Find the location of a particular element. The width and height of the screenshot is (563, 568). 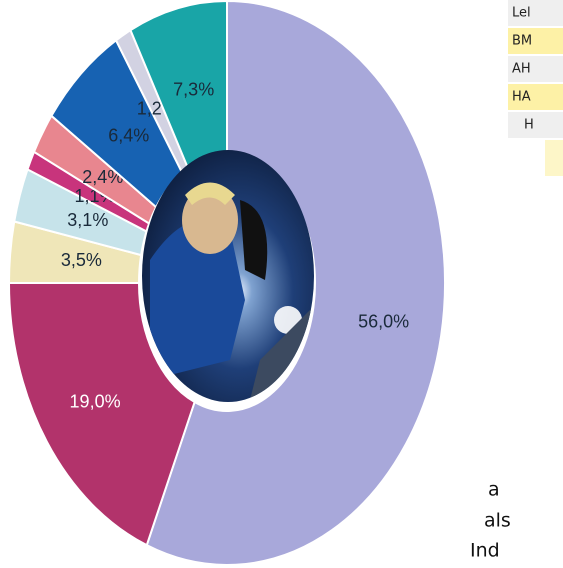

sidebar: Lel BM AH HA H is located at coordinates (535, 88).